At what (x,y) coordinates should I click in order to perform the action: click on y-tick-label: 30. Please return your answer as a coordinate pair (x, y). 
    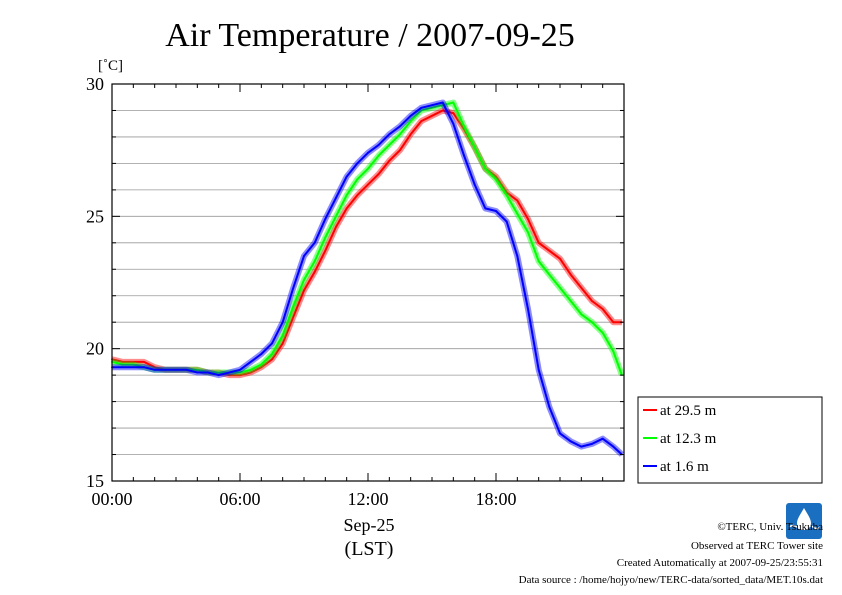
    Looking at the image, I should click on (95, 84).